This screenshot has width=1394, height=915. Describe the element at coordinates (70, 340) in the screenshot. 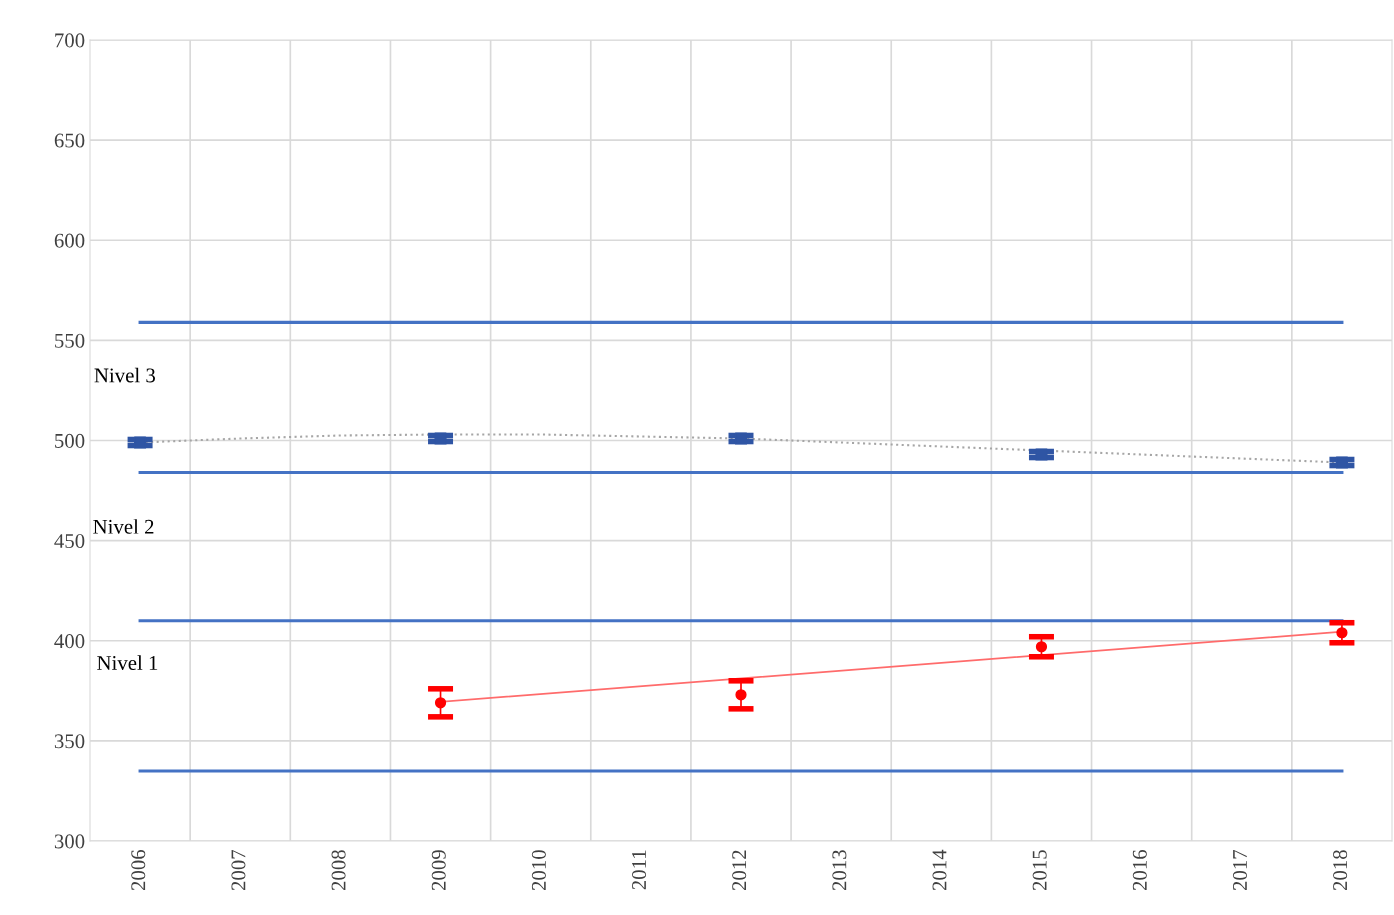

I see `y-tick-label: 550` at that location.